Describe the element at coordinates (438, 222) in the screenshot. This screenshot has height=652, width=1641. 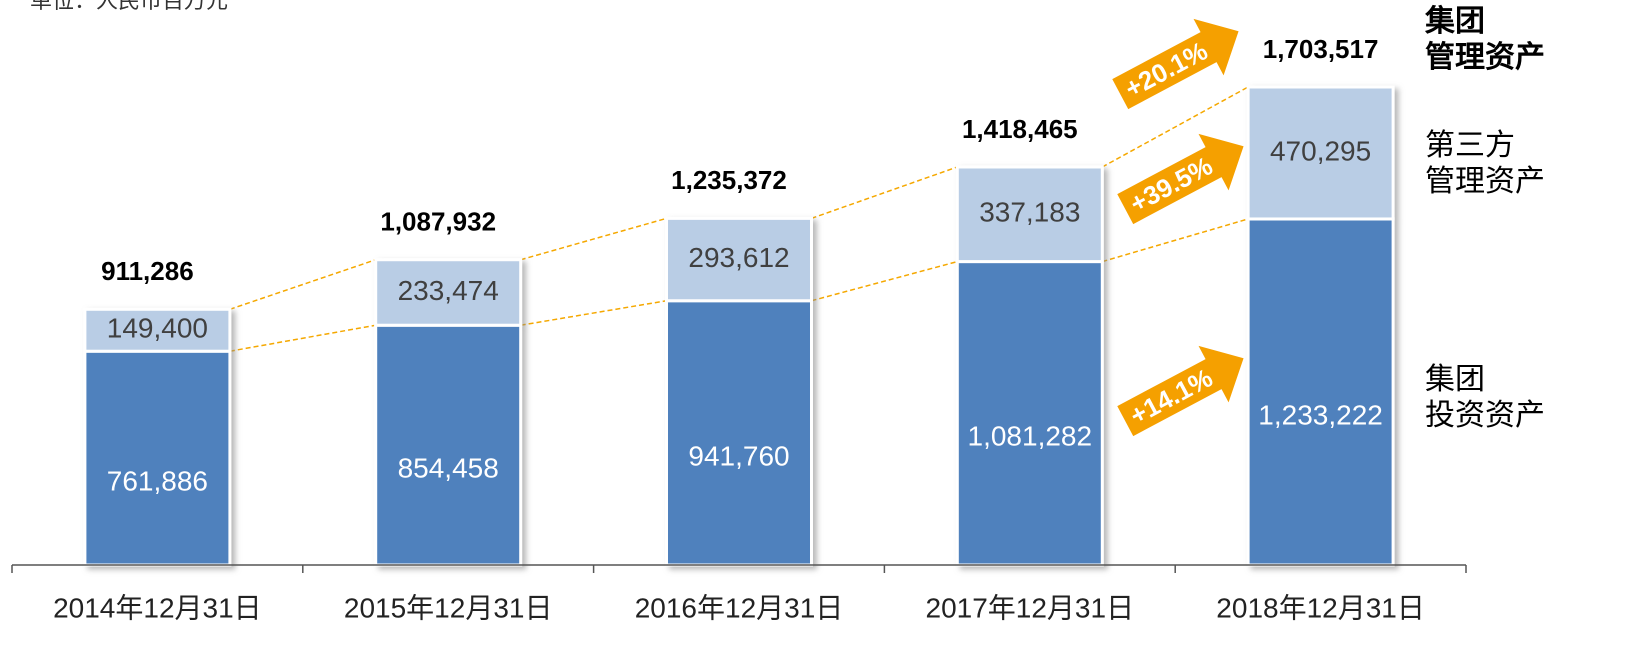
I see `total-label: 1,087,932` at that location.